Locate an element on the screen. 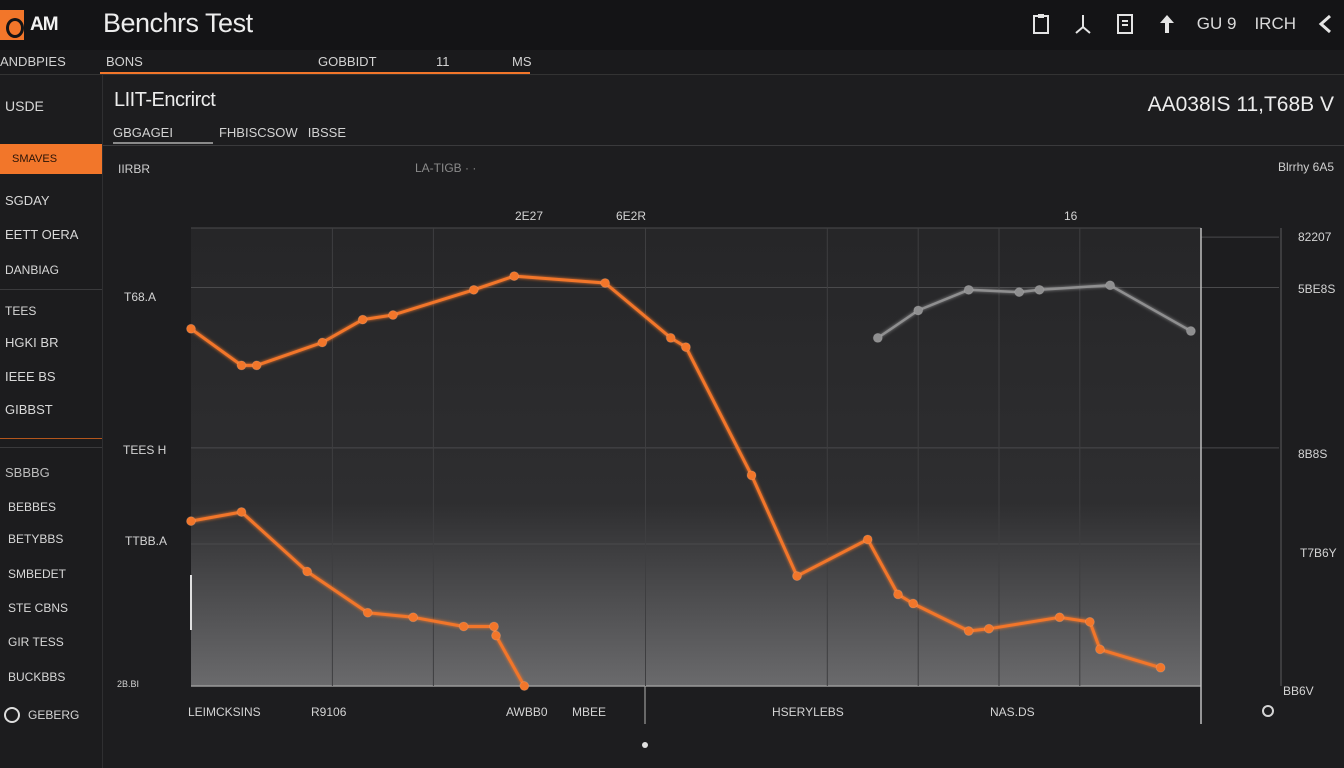 The height and width of the screenshot is (768, 1344). sidebar-item-bebbes: BEBBES is located at coordinates (32, 507).